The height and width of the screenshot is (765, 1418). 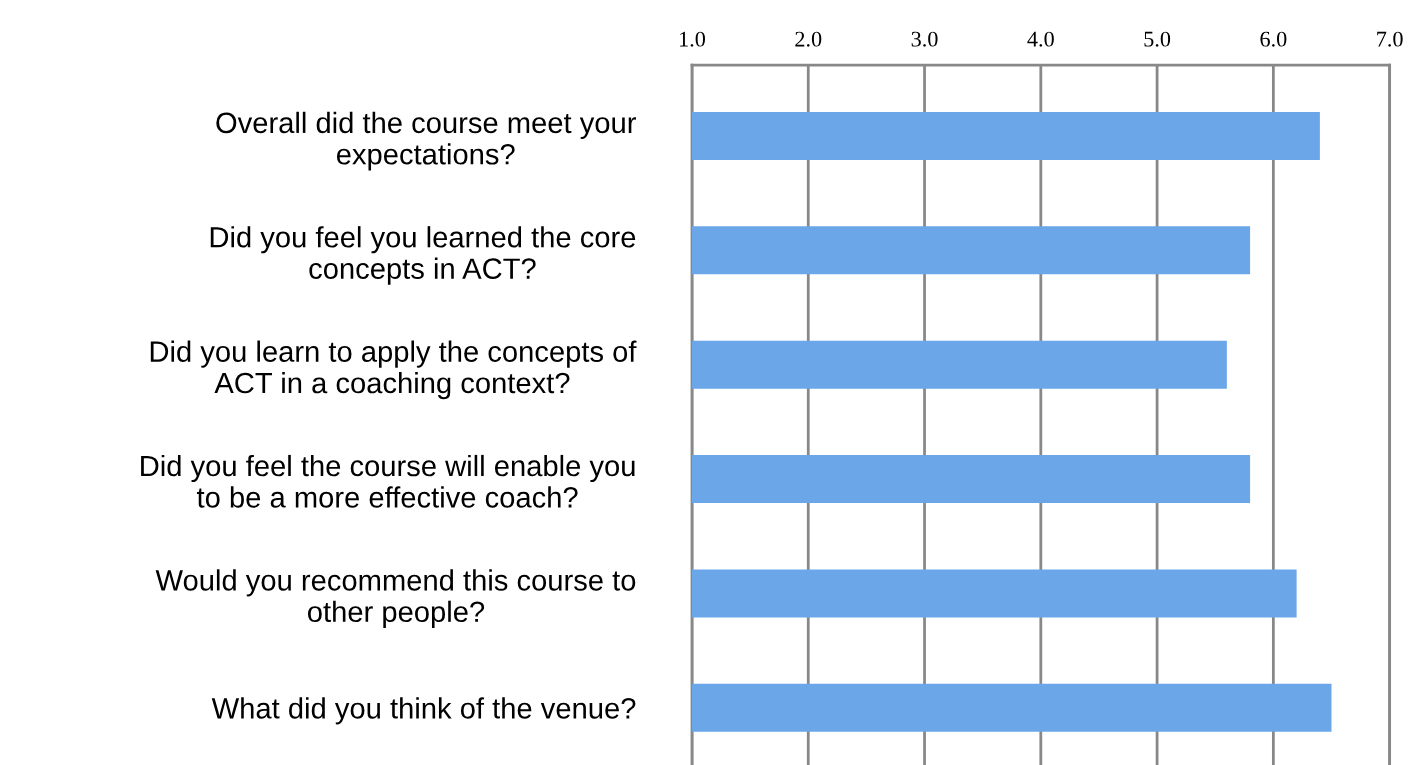 What do you see at coordinates (1157, 39) in the screenshot?
I see `x-tick-label: 5.0` at bounding box center [1157, 39].